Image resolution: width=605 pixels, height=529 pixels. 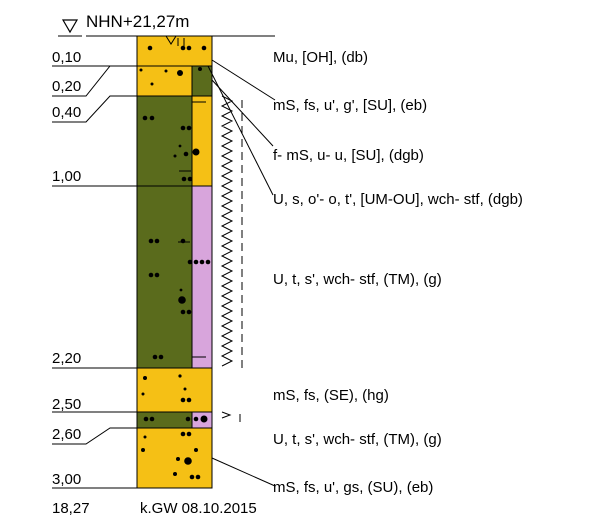 I want to click on top-marker-icon, so click(x=175, y=40).